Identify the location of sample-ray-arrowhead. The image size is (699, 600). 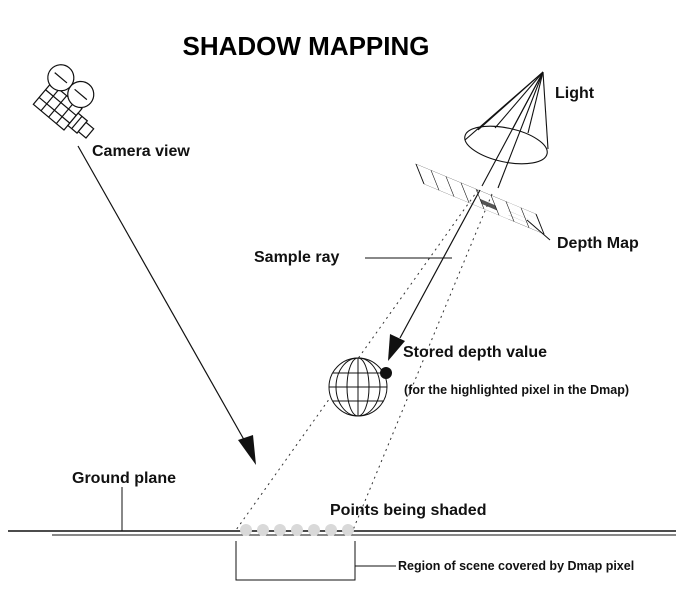
(396, 347).